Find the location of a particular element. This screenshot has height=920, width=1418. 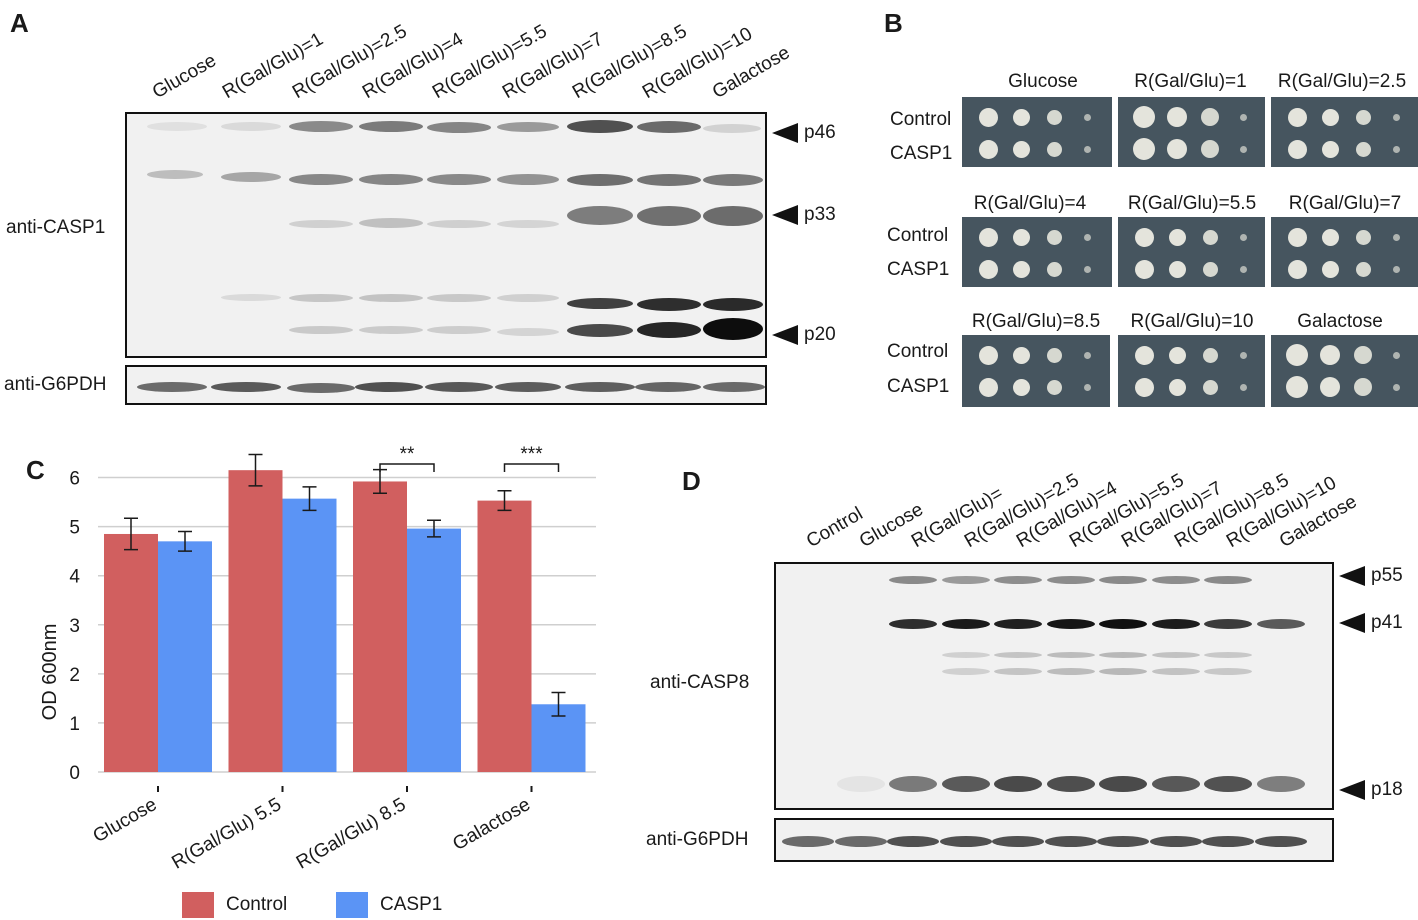

panel-a-marker-p46: p46 is located at coordinates (804, 133).